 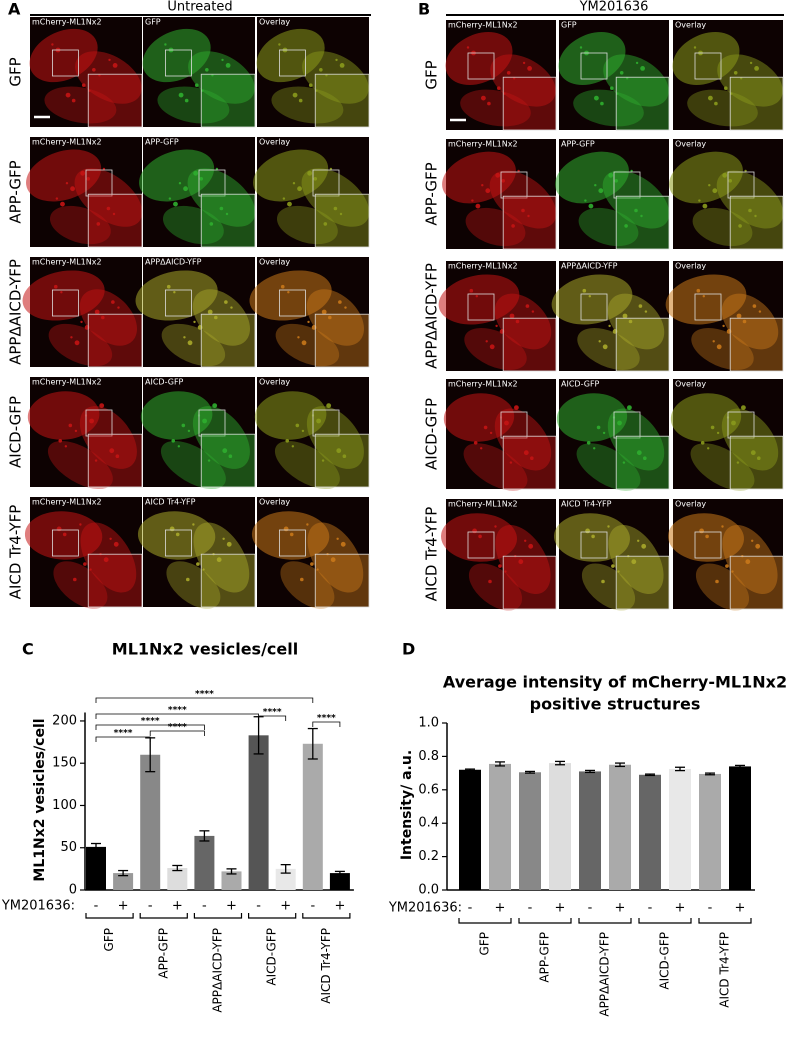 I want to click on micrograph: APPΔAICD-YFP, so click(x=195, y=312).